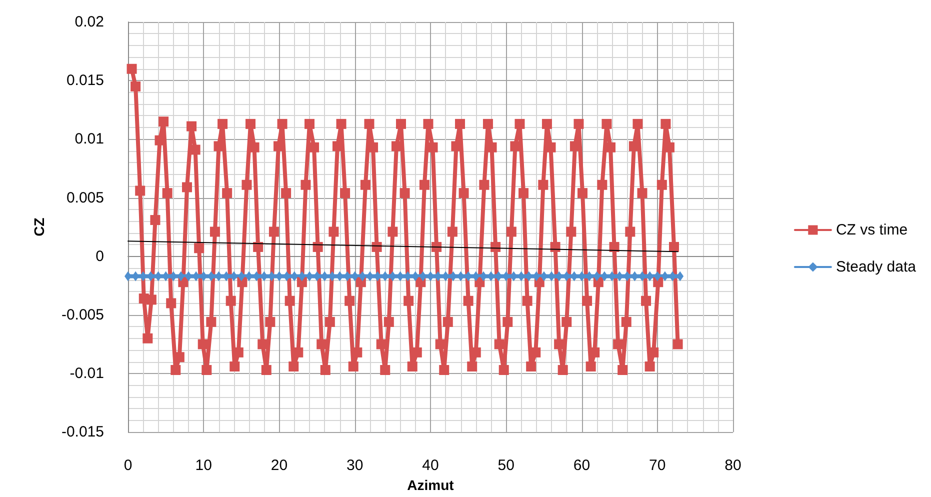 Image resolution: width=931 pixels, height=497 pixels. Describe the element at coordinates (85, 197) in the screenshot. I see `y-tick-label: 0.005` at that location.